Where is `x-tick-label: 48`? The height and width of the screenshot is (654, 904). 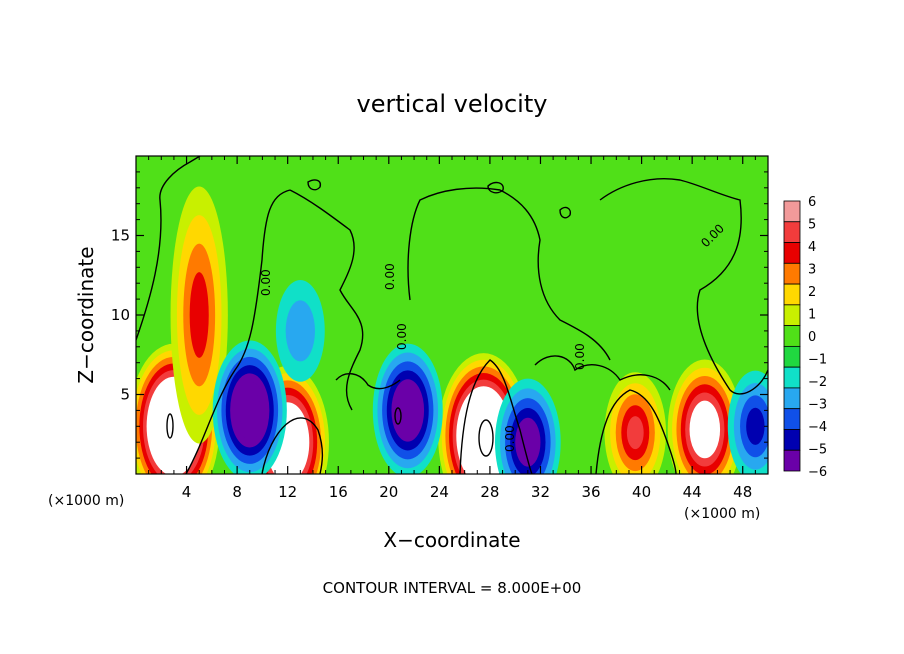
x-tick-label: 48 is located at coordinates (742, 492).